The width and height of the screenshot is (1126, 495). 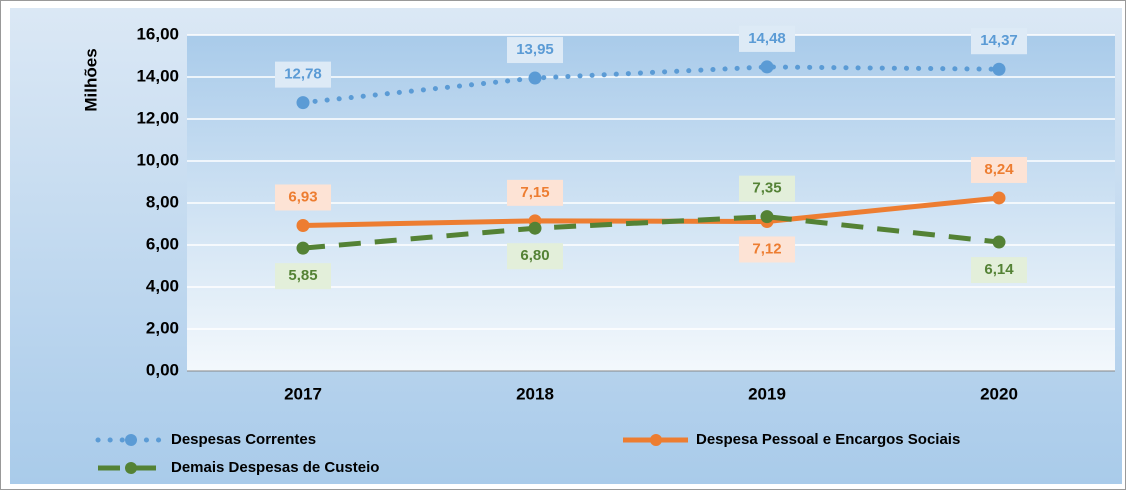 I want to click on x-tick-label: 2020, so click(x=999, y=393).